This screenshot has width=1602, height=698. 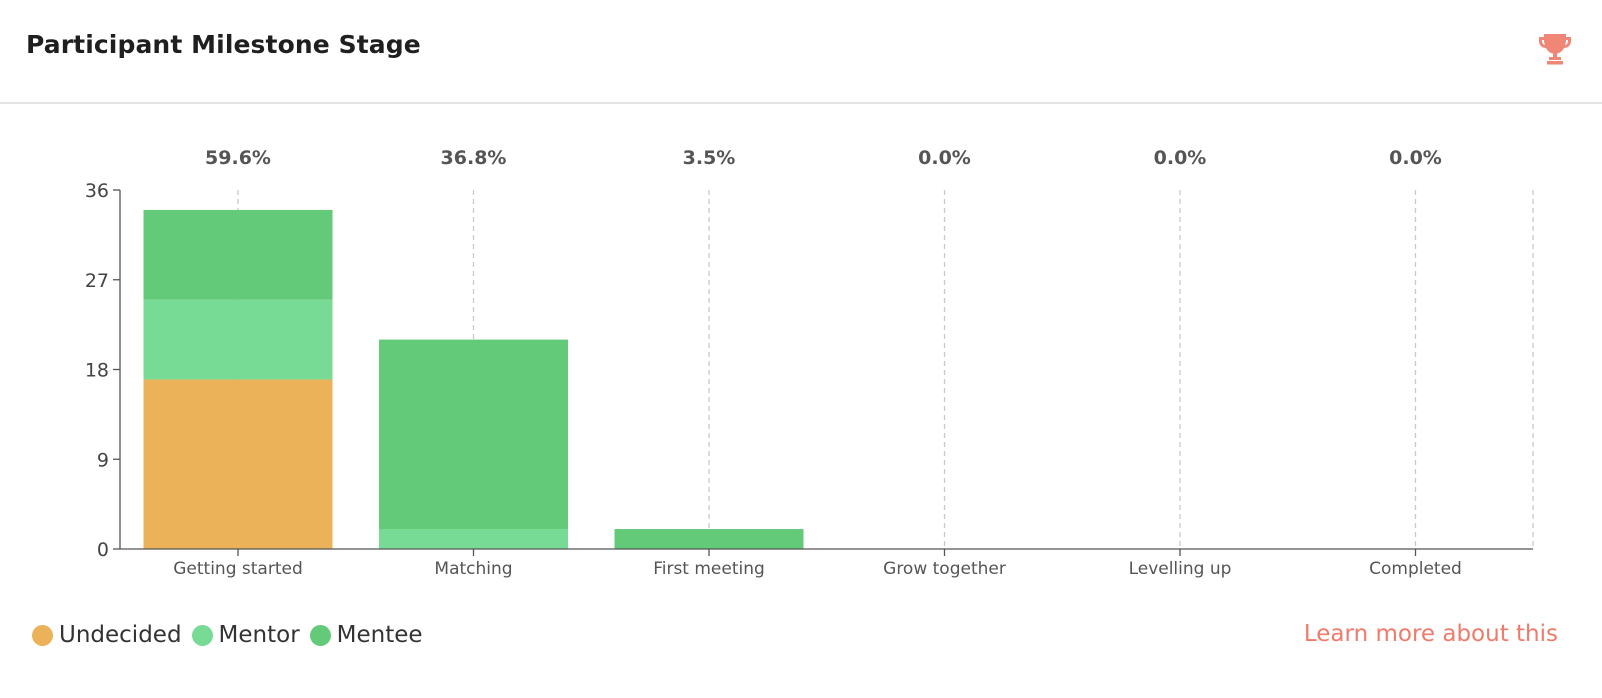 I want to click on y-tick-label: 36, so click(x=97, y=191).